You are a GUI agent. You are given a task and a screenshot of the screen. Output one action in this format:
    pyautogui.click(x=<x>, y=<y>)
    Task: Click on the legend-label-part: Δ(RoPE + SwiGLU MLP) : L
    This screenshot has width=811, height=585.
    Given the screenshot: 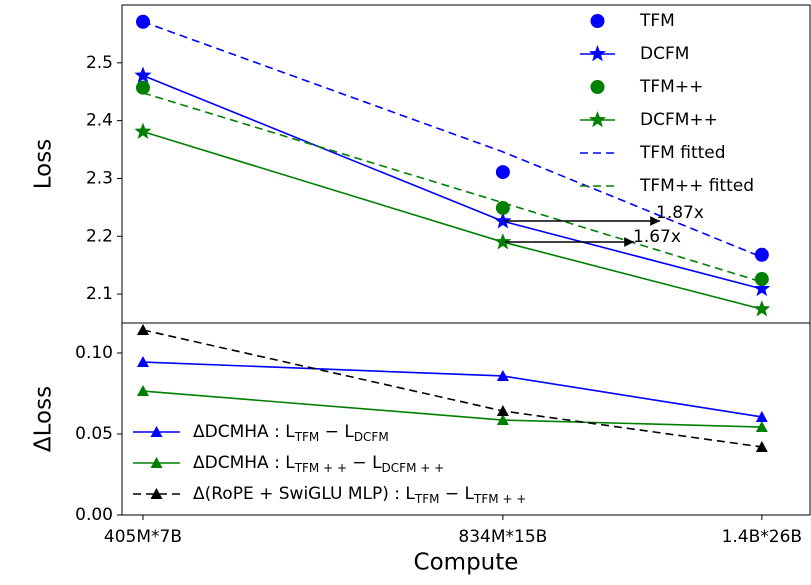 What is the action you would take?
    pyautogui.click(x=304, y=494)
    